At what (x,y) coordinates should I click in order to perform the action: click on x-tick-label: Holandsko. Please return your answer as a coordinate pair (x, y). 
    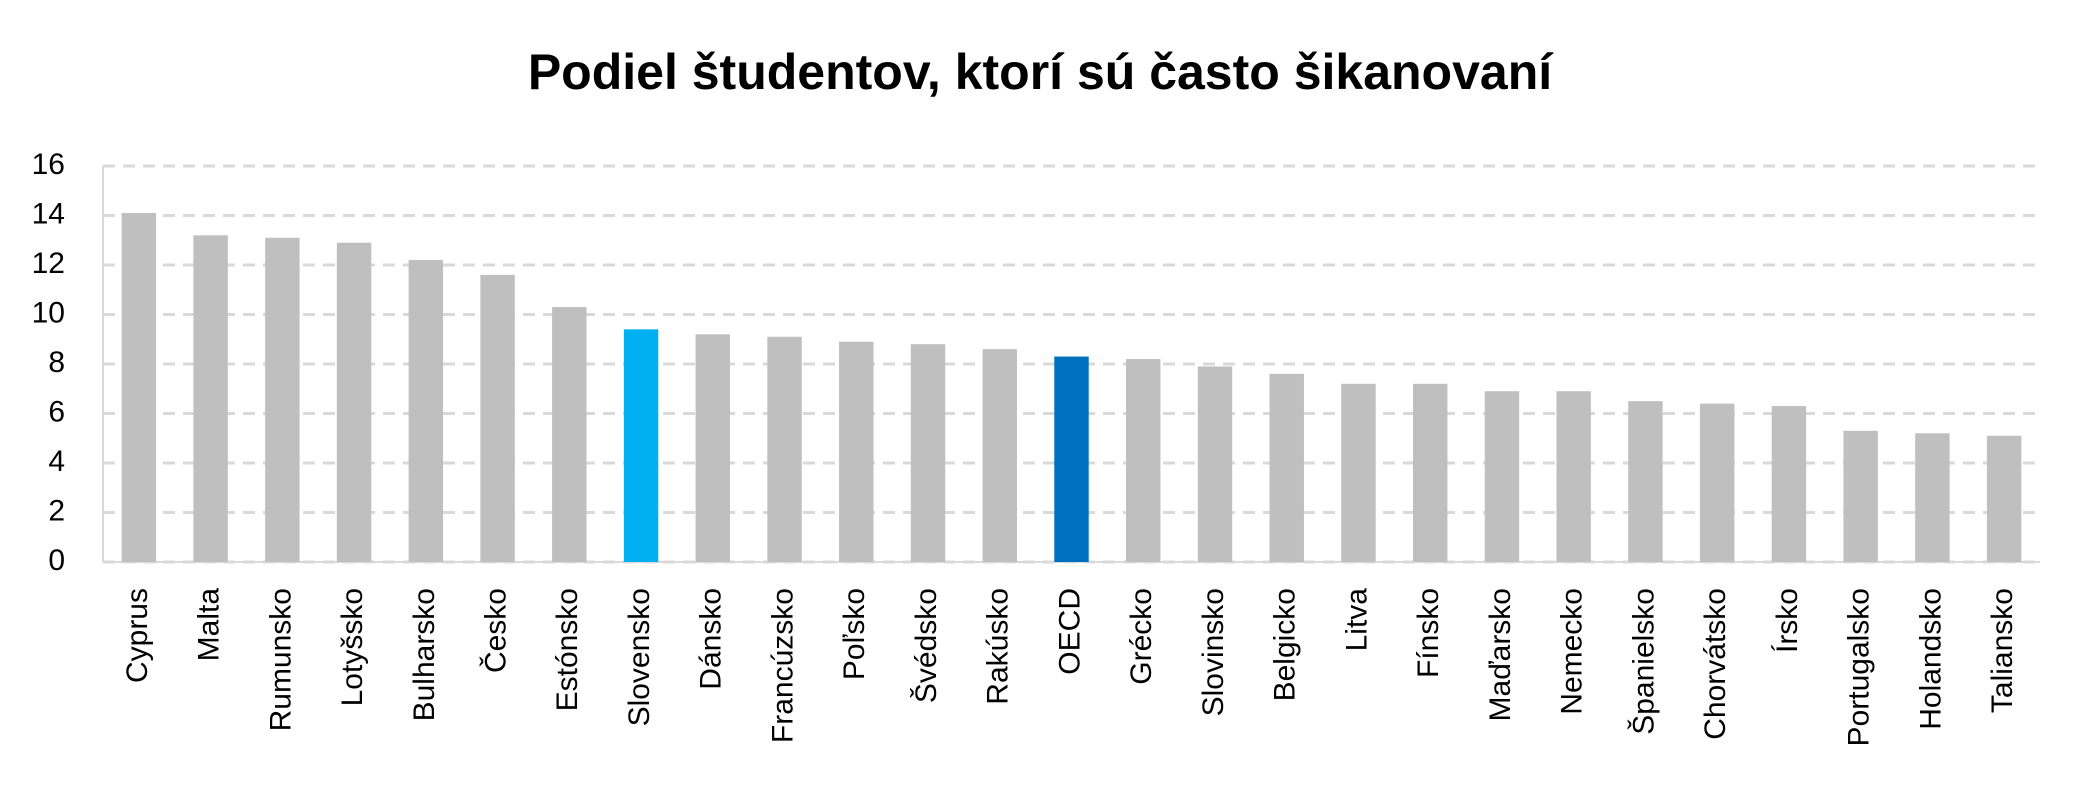
    Looking at the image, I should click on (1930, 659).